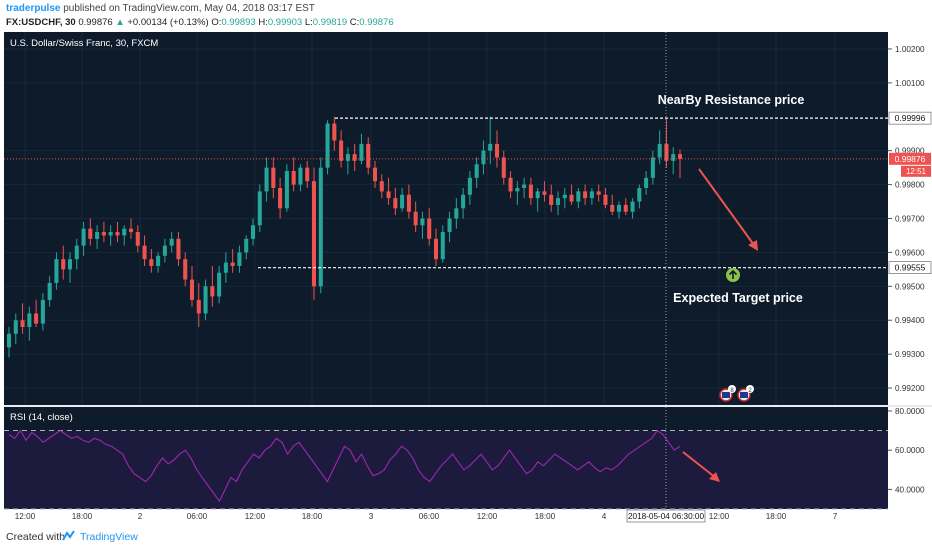 This screenshot has width=932, height=550. Describe the element at coordinates (666, 516) in the screenshot. I see `svg-text: 2018-05-04 06:30:00` at that location.